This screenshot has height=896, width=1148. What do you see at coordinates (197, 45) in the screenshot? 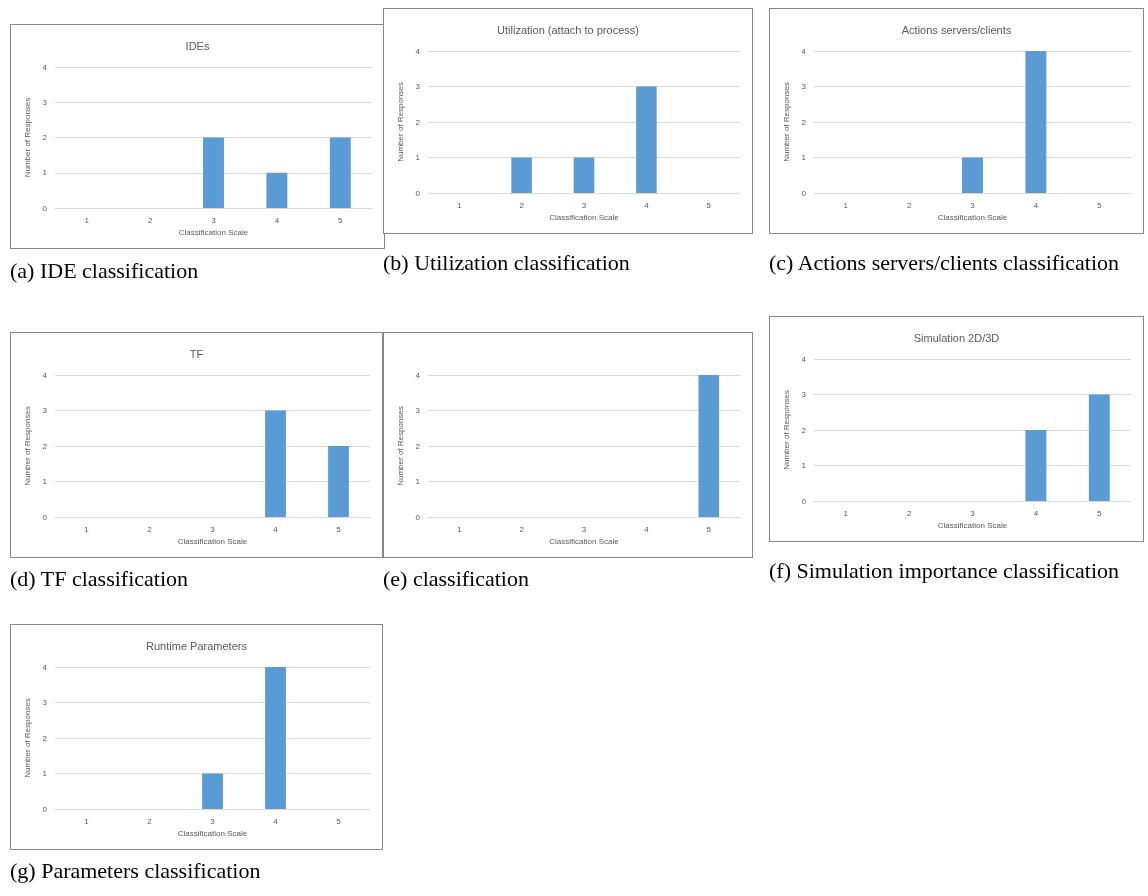
I see `chart-title: IDEs` at bounding box center [197, 45].